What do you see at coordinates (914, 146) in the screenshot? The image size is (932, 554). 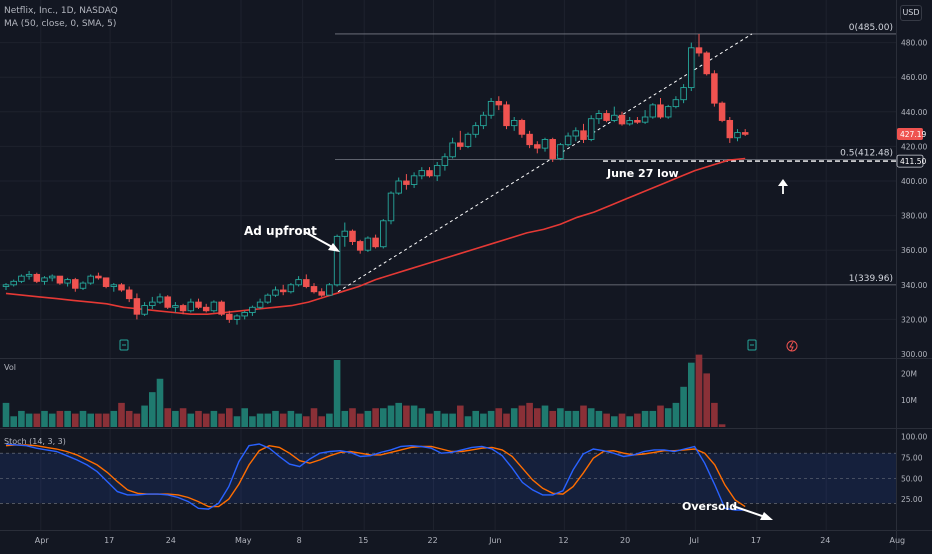 I see `price-tick-label: 420.00` at bounding box center [914, 146].